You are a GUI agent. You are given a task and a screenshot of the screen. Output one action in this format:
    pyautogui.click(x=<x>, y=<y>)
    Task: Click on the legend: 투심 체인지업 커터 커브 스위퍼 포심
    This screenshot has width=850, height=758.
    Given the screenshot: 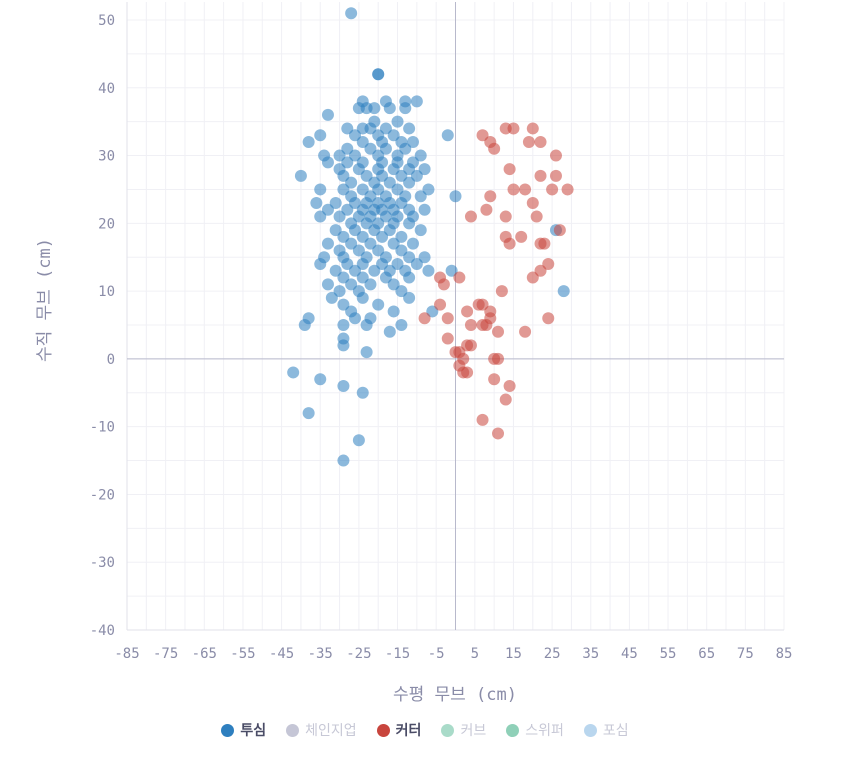 What is the action you would take?
    pyautogui.click(x=425, y=730)
    